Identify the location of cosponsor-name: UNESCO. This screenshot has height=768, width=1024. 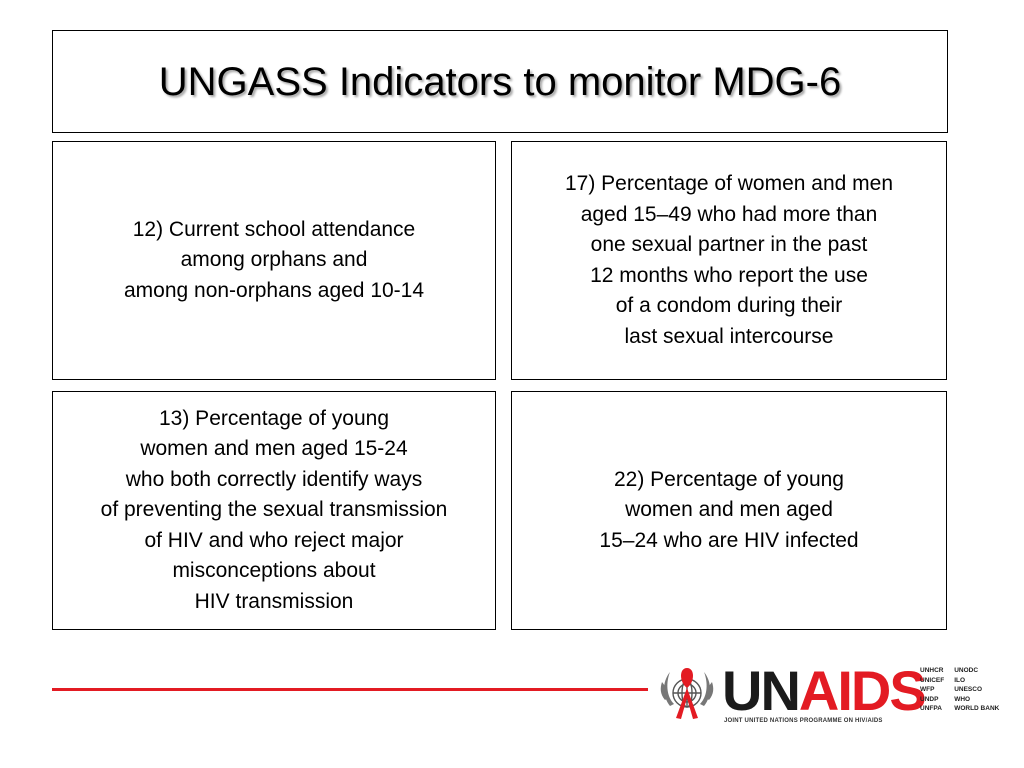
(968, 689).